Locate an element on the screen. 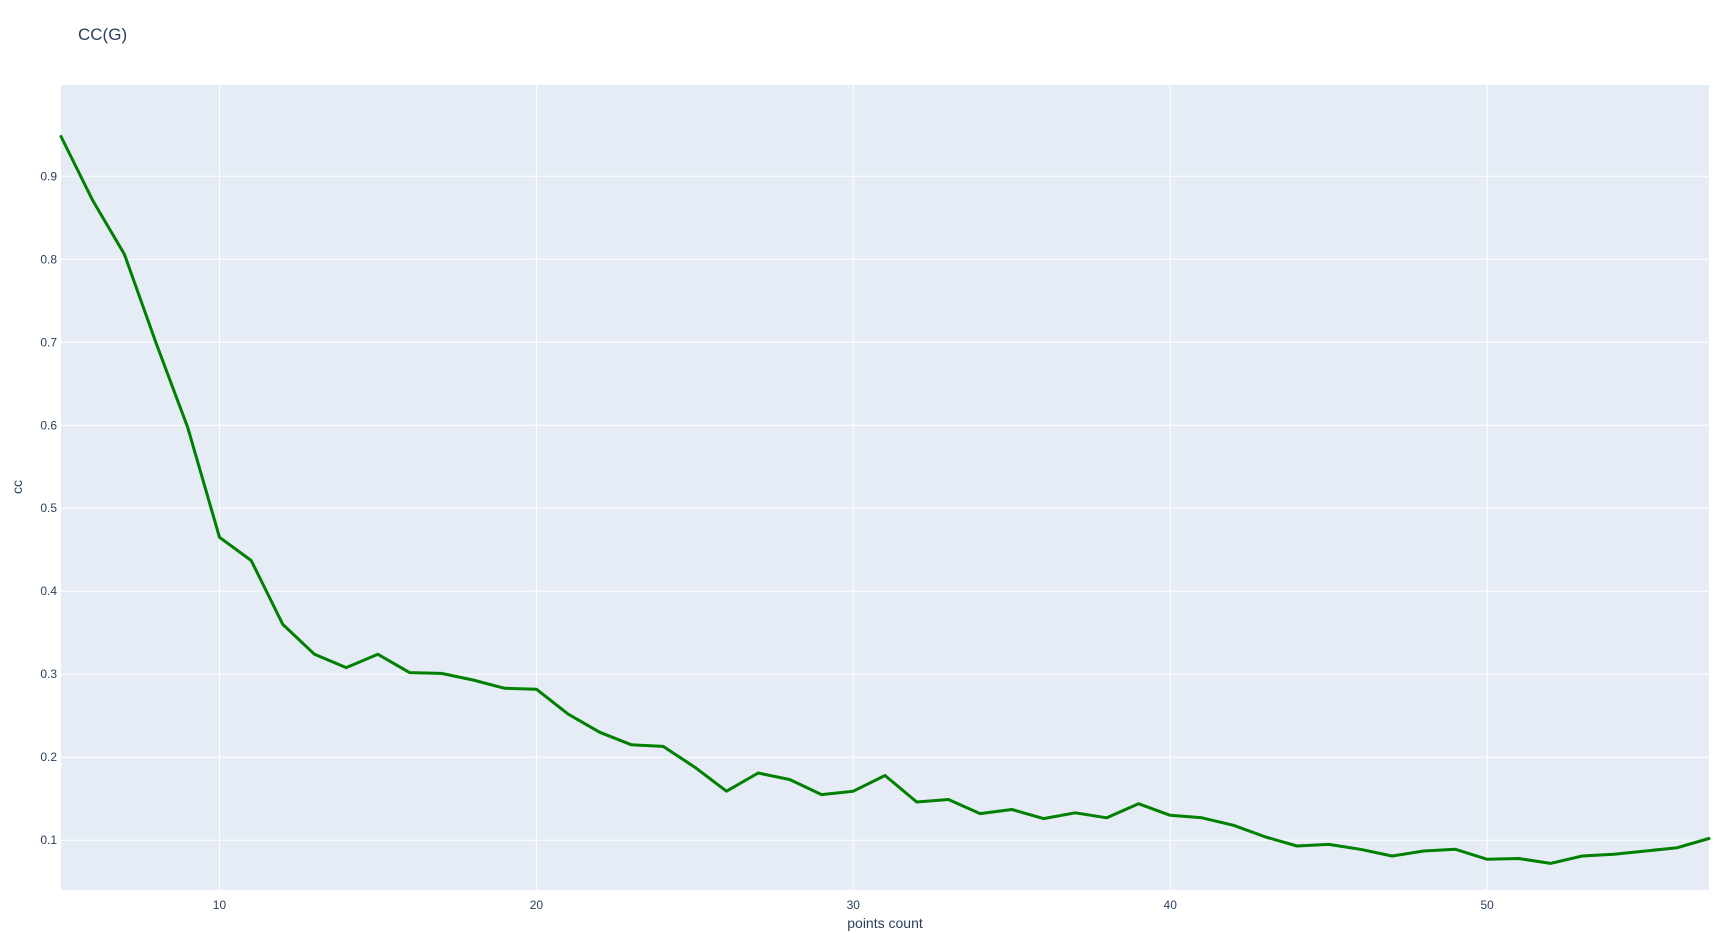 This screenshot has width=1720, height=933. x-axis-ticks: 10 20 30 40 50 is located at coordinates (853, 905).